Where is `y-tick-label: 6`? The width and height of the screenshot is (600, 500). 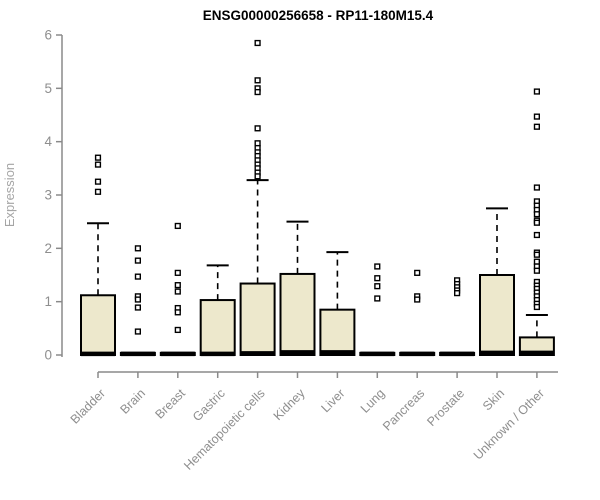 y-tick-label: 6 is located at coordinates (48, 35).